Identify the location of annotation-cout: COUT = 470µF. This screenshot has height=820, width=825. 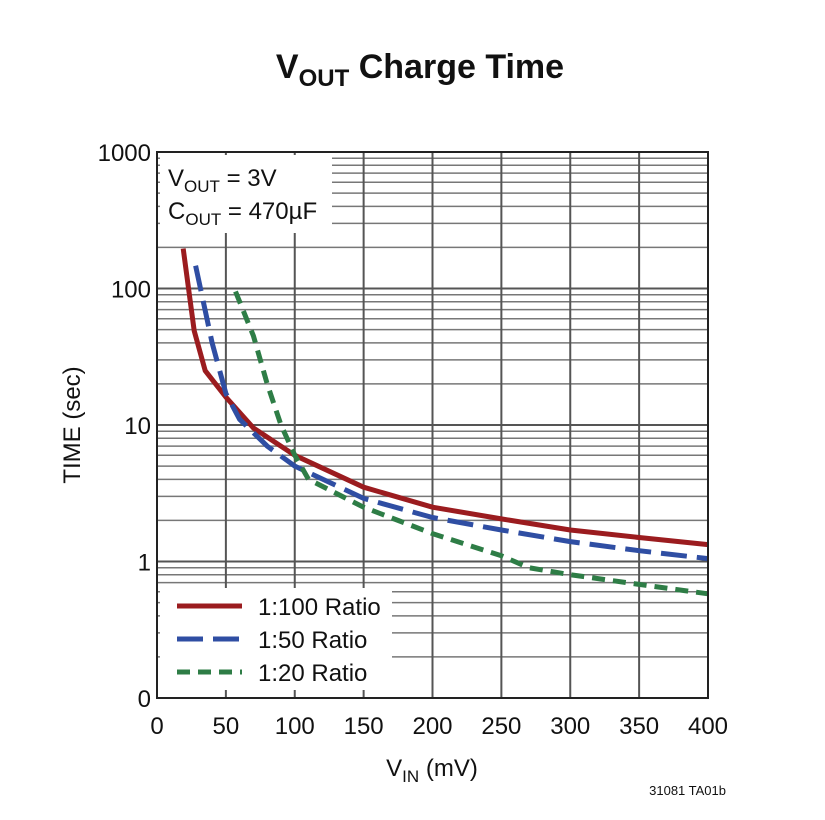
(242, 213).